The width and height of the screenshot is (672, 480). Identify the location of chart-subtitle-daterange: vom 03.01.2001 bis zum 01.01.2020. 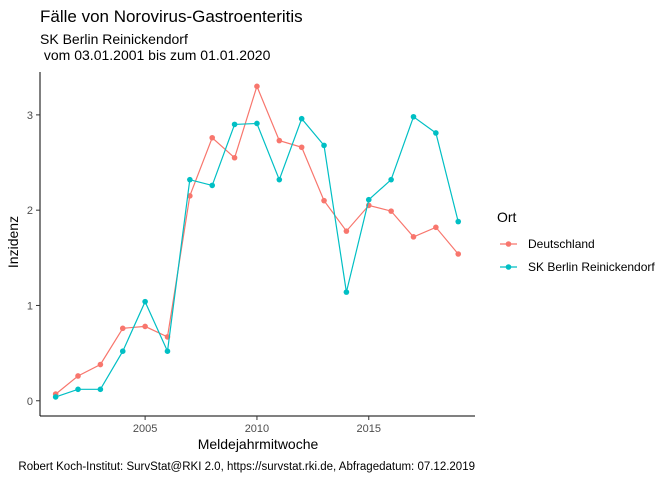
(155, 55).